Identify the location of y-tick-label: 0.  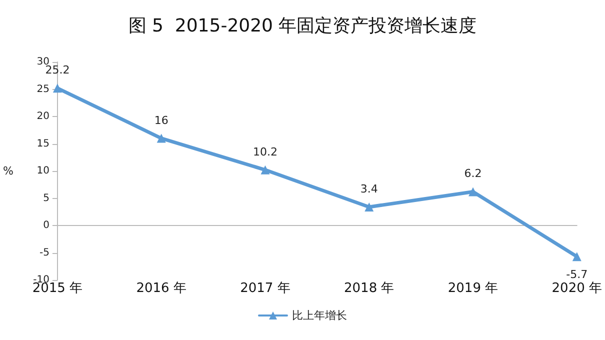
(46, 225).